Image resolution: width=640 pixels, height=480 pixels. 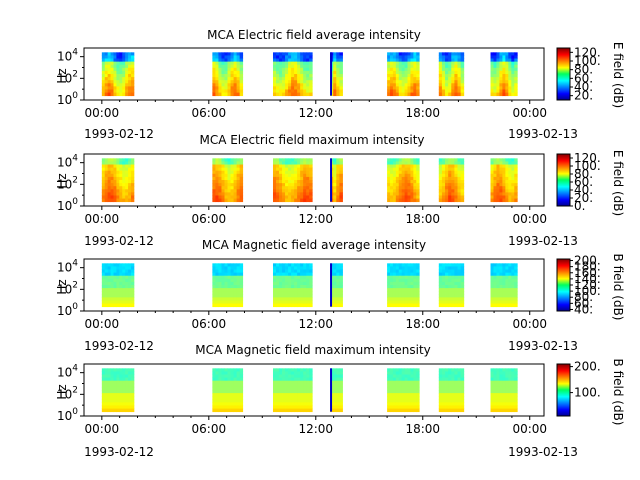 What do you see at coordinates (331, 180) in the screenshot?
I see `spectrogram-edge` at bounding box center [331, 180].